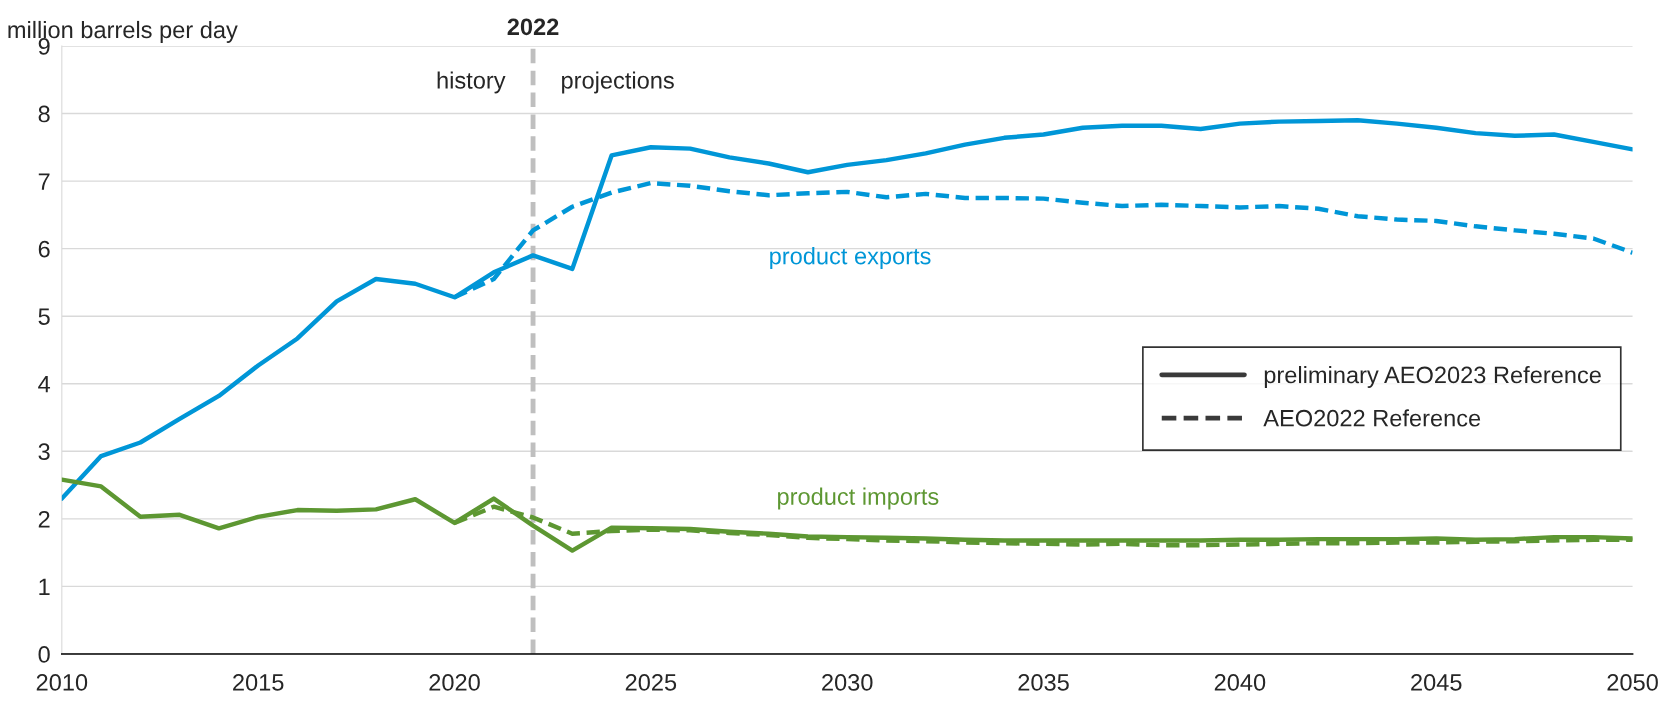 The width and height of the screenshot is (1671, 707). I want to click on x-tick-label: 2020, so click(454, 682).